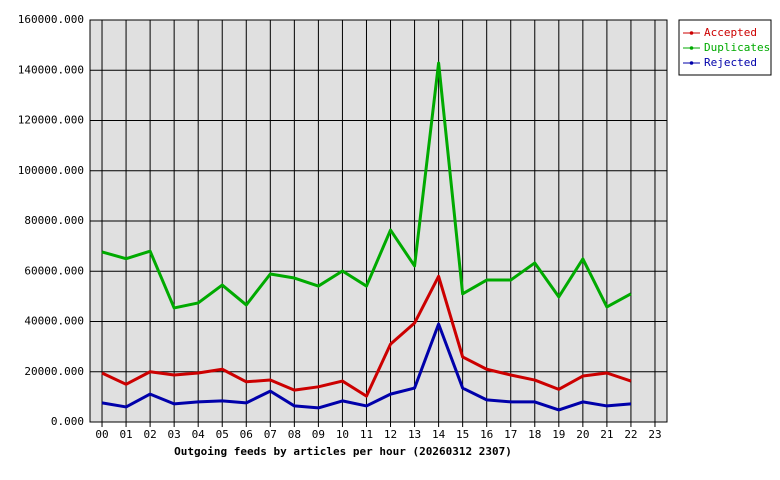 The height and width of the screenshot is (480, 780). What do you see at coordinates (125, 434) in the screenshot?
I see `x-tick-label: 01` at bounding box center [125, 434].